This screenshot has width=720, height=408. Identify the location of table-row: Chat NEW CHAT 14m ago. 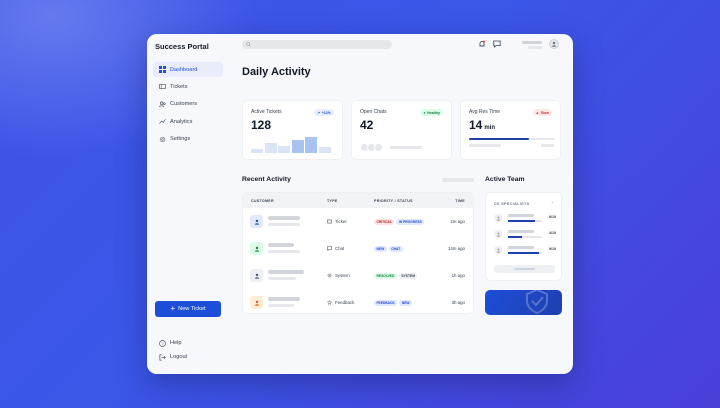
(358, 248).